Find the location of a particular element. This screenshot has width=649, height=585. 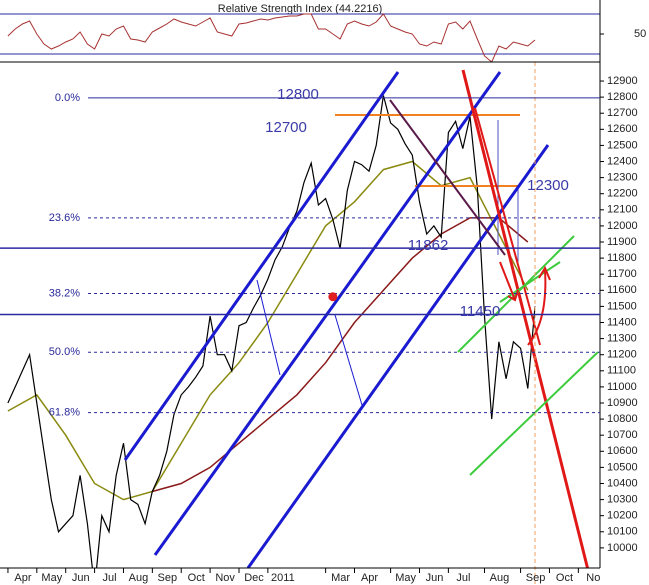

fib-label: 38.2% is located at coordinates (64, 293).